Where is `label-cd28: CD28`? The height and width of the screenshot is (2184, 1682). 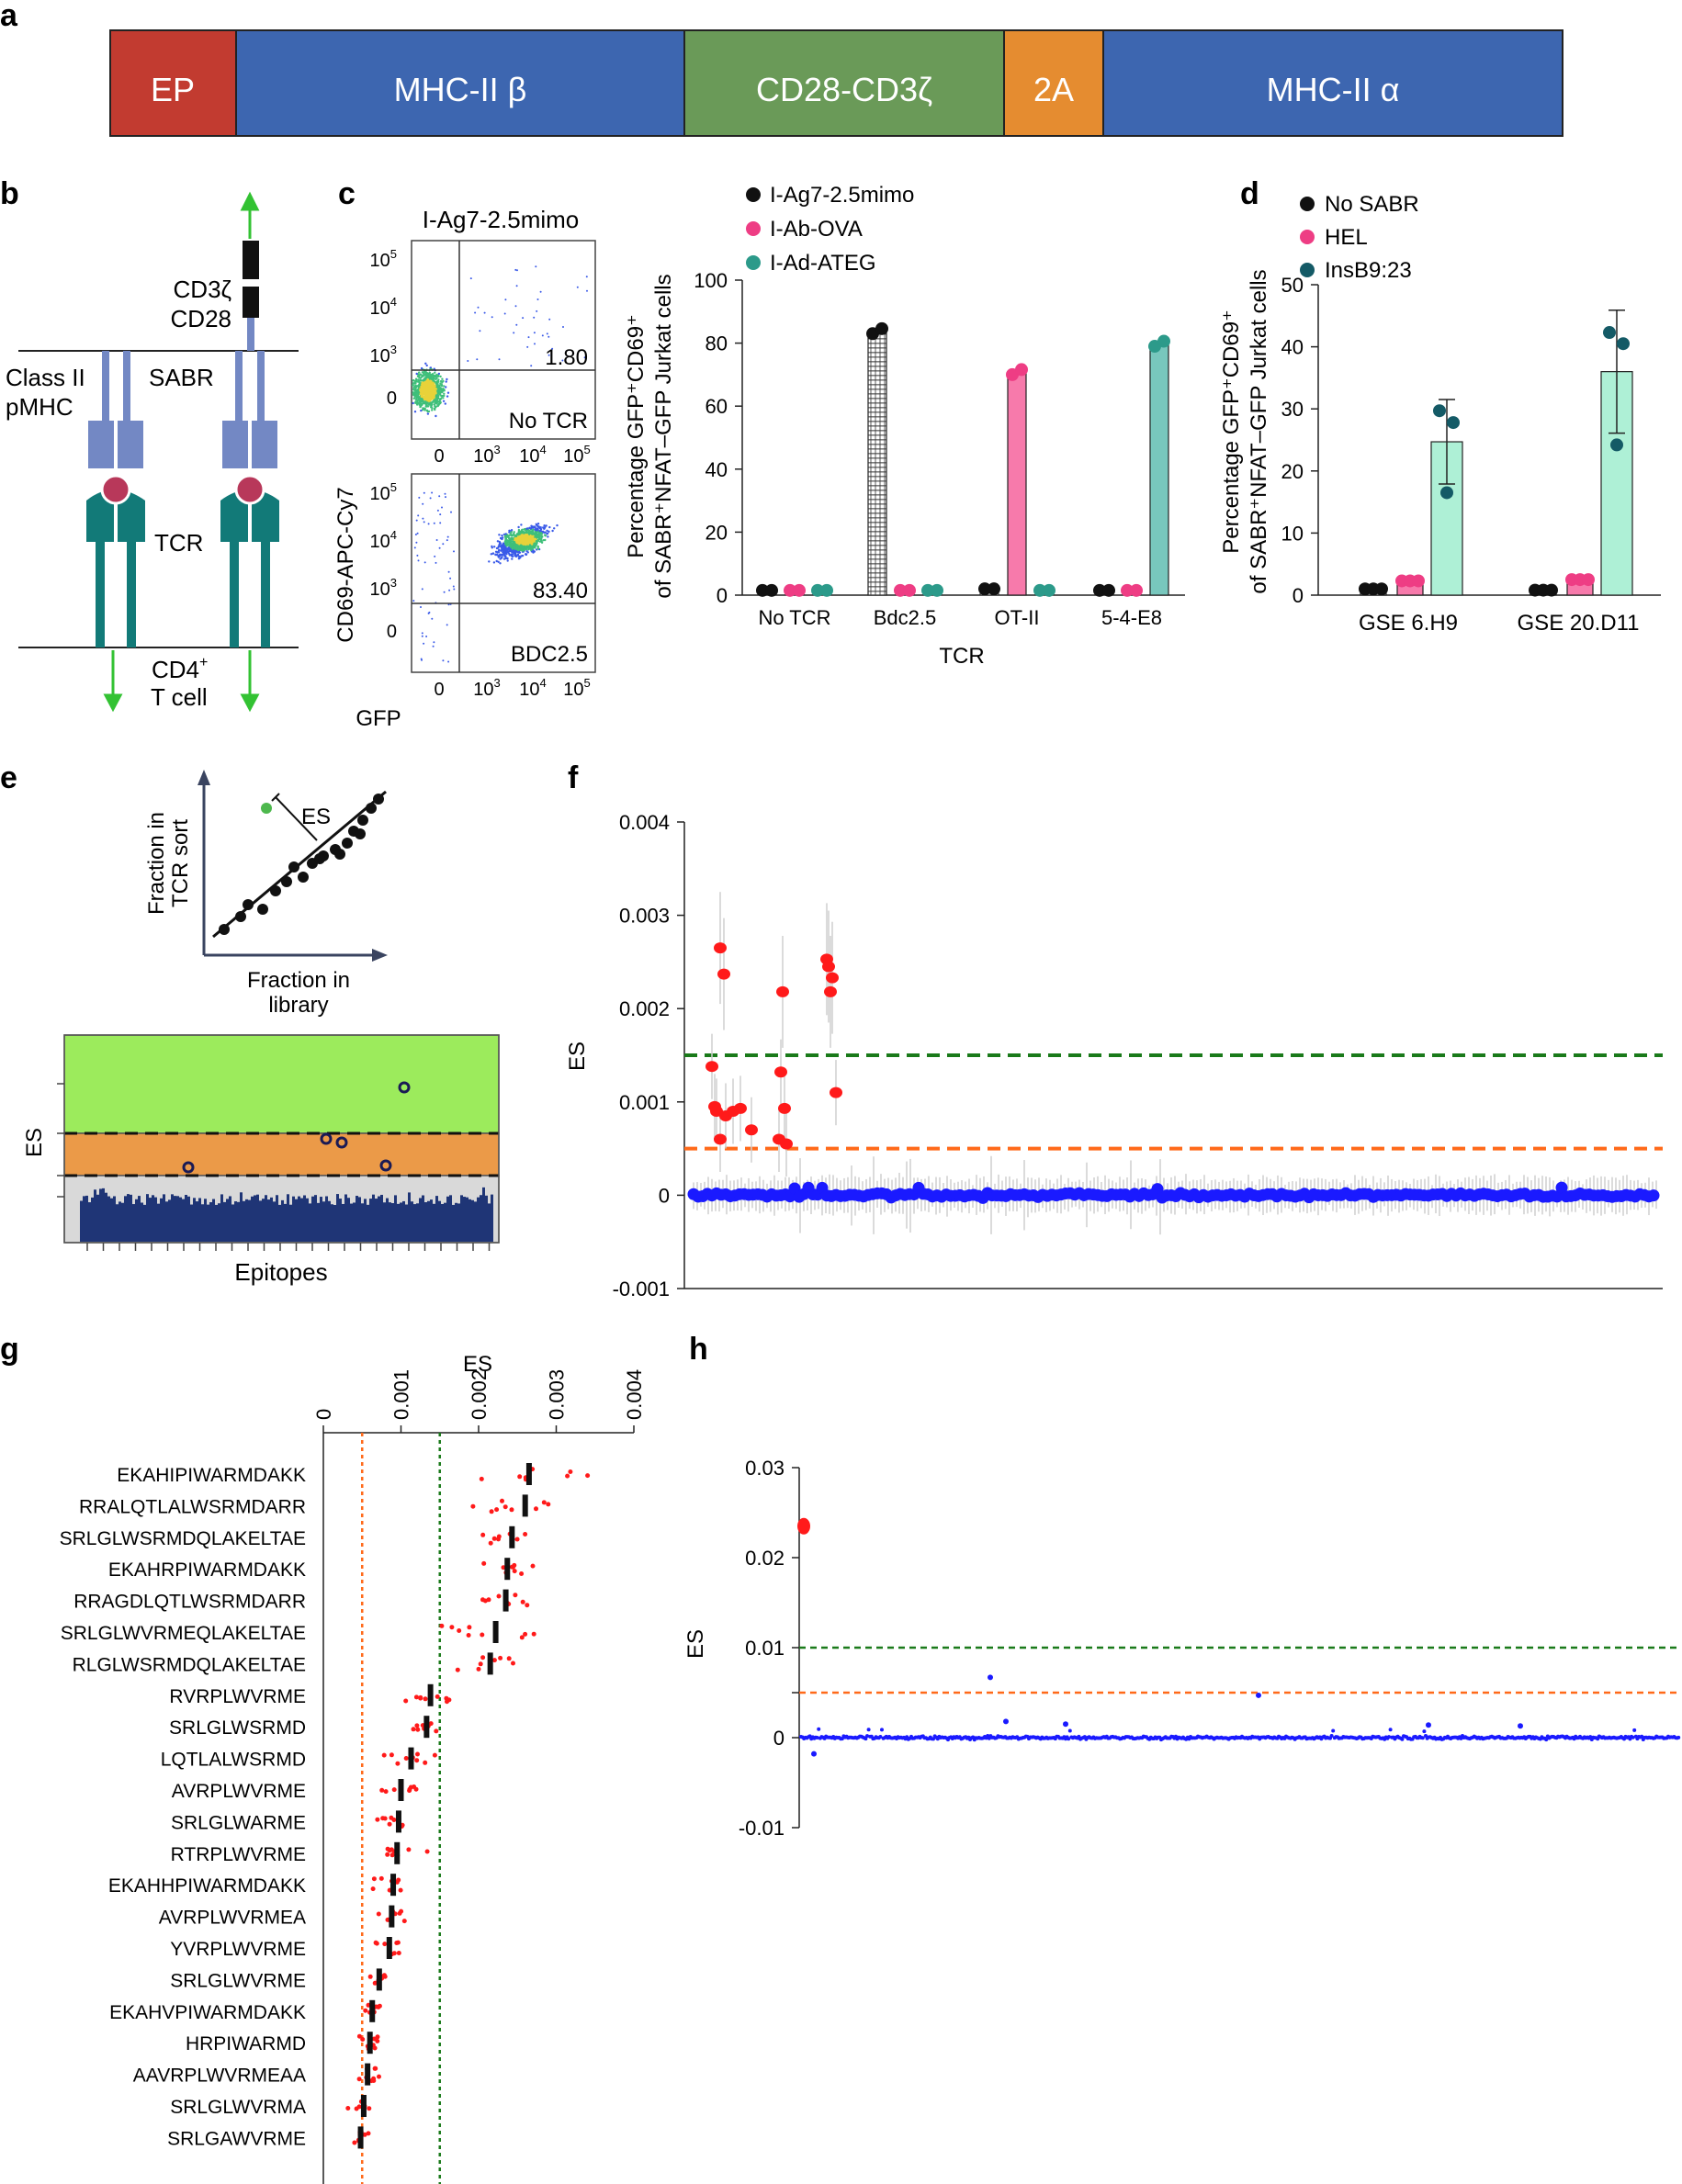 label-cd28: CD28 is located at coordinates (201, 318).